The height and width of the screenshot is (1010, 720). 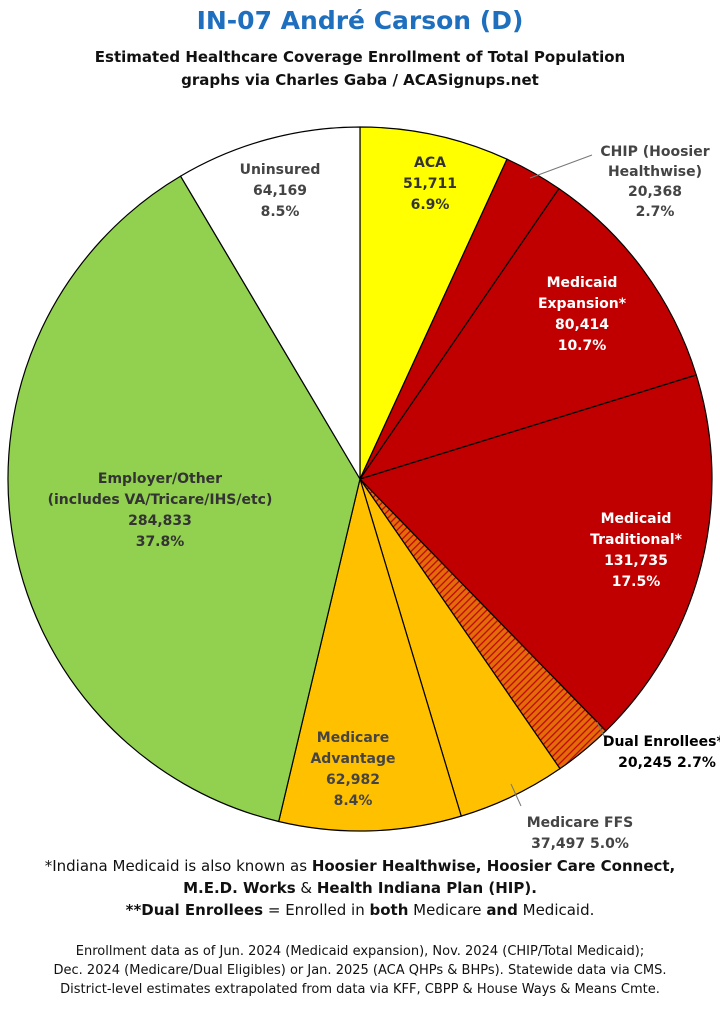 What do you see at coordinates (316, 910) in the screenshot?
I see `footnote-run: = Enrolled in` at bounding box center [316, 910].